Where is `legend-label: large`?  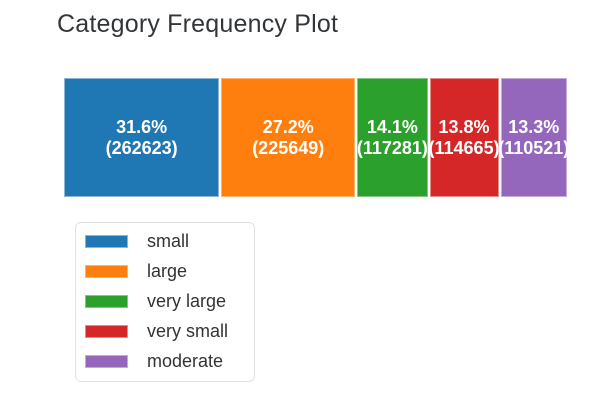 legend-label: large is located at coordinates (167, 270).